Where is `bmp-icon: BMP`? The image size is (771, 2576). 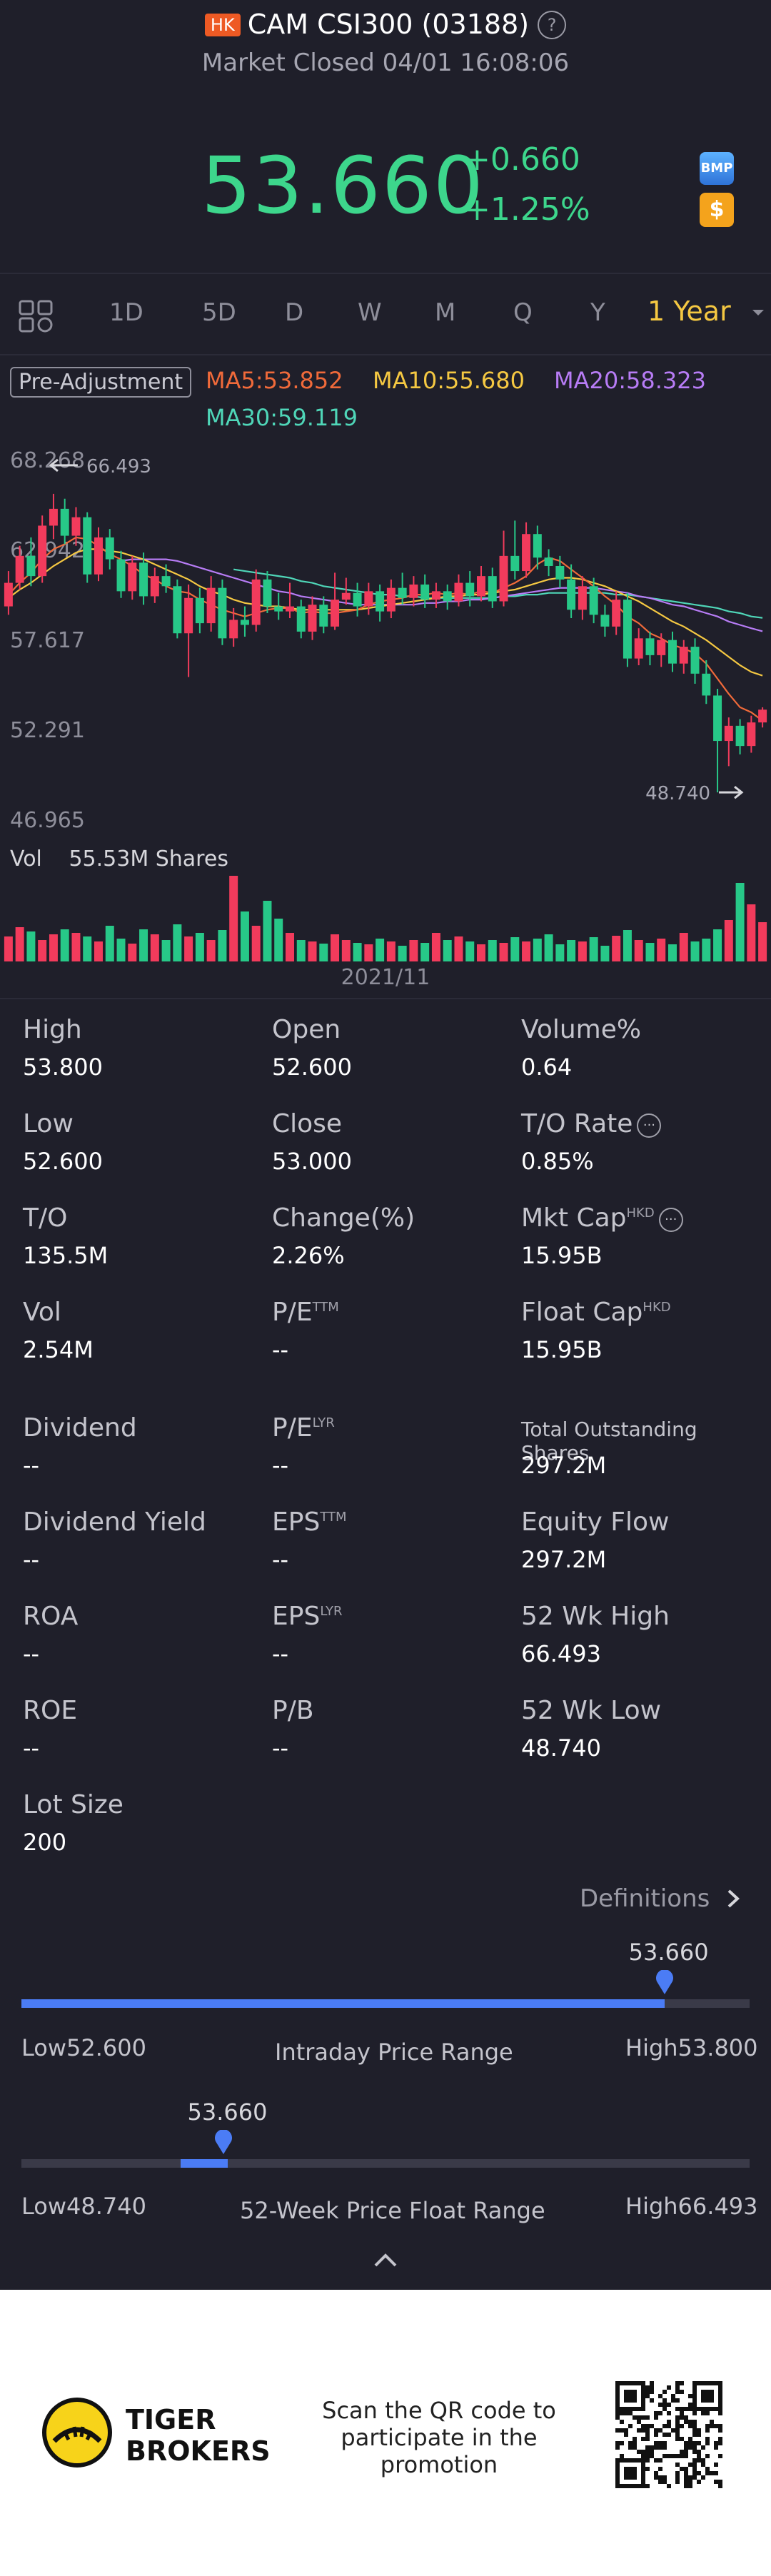
bmp-icon: BMP is located at coordinates (717, 168).